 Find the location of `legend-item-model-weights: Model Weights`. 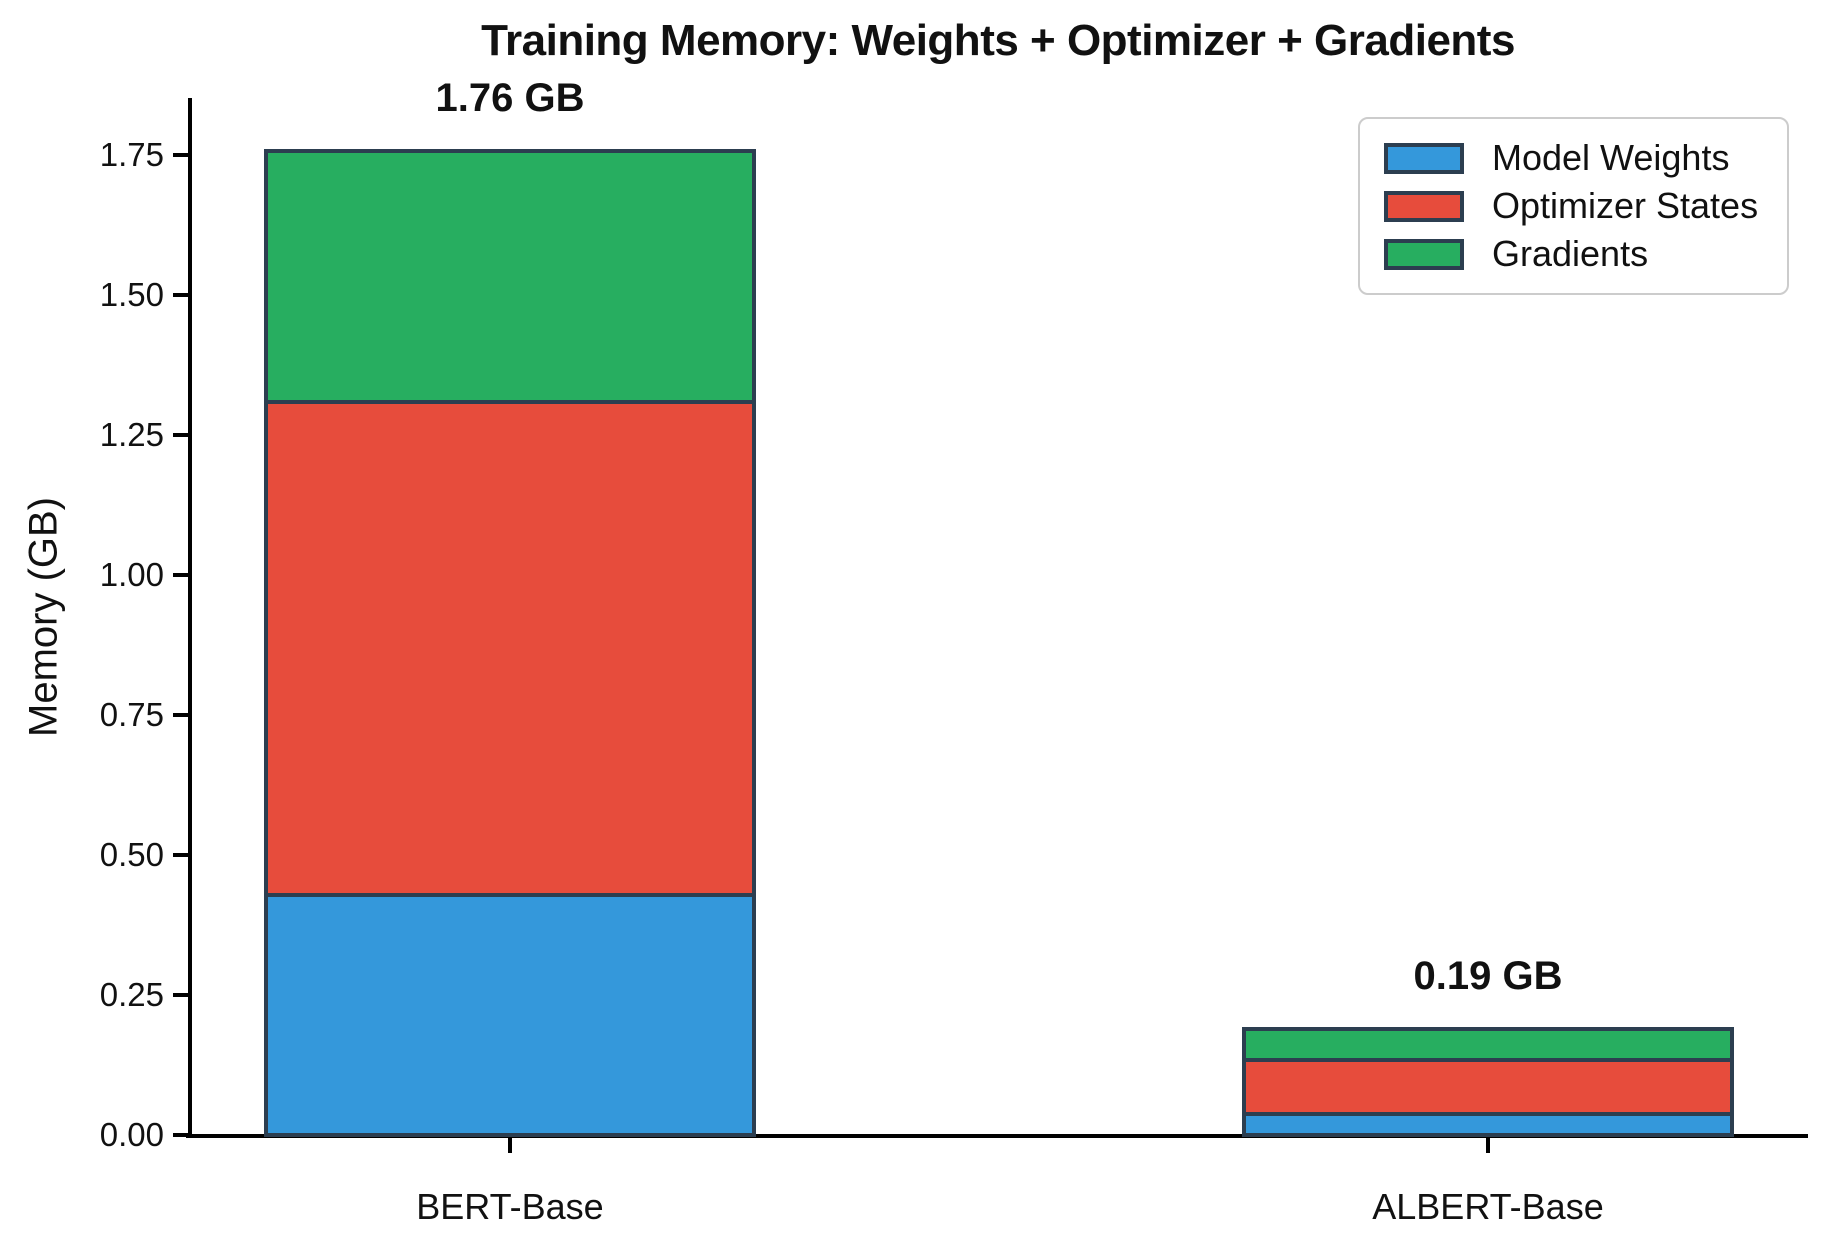

legend-item-model-weights: Model Weights is located at coordinates (1573, 158).